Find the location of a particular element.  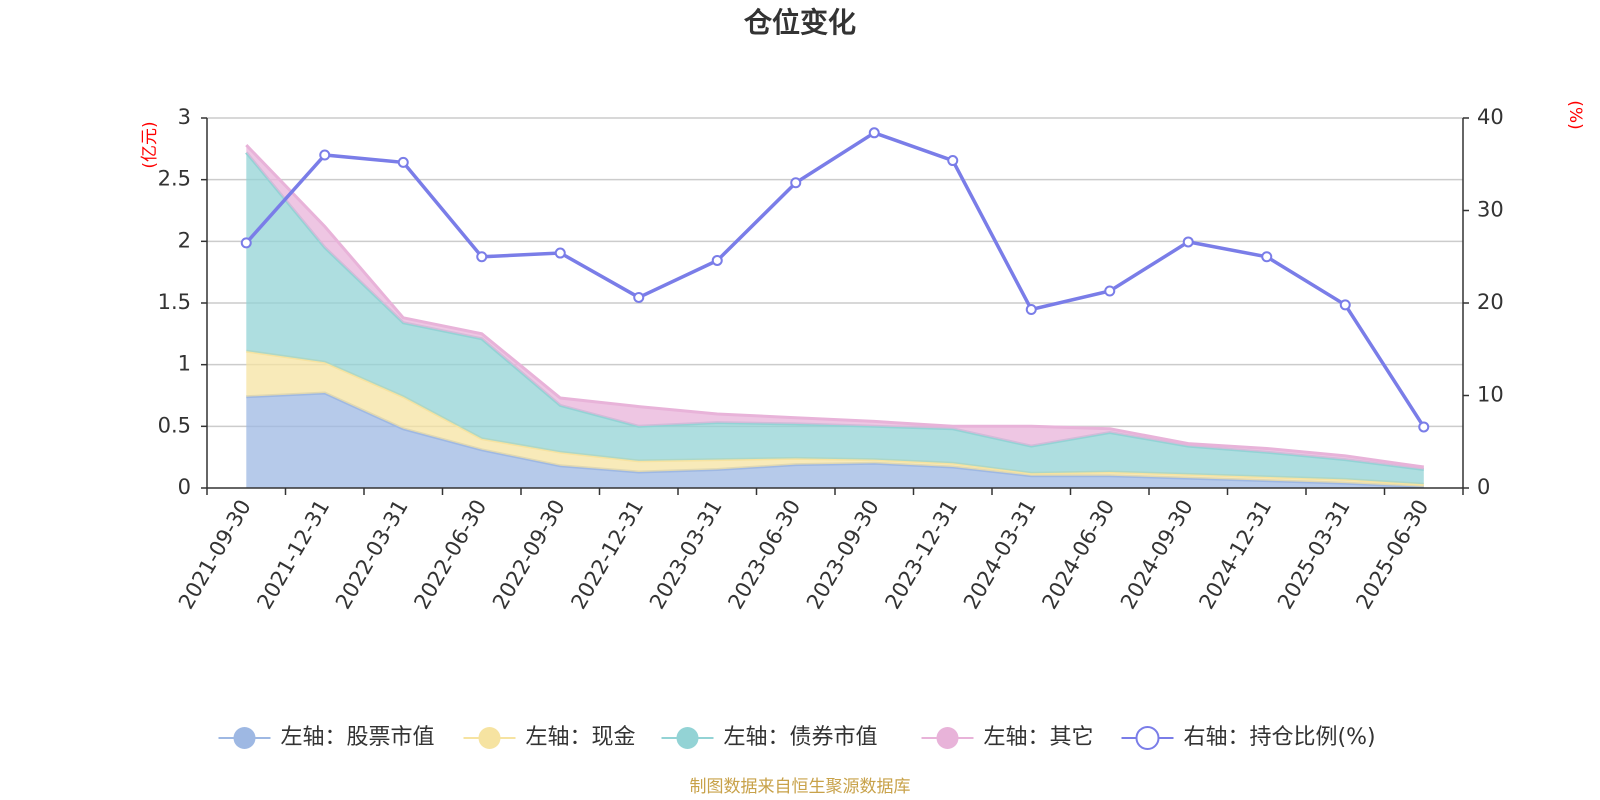

right-tick-label: 40 is located at coordinates (1490, 117).